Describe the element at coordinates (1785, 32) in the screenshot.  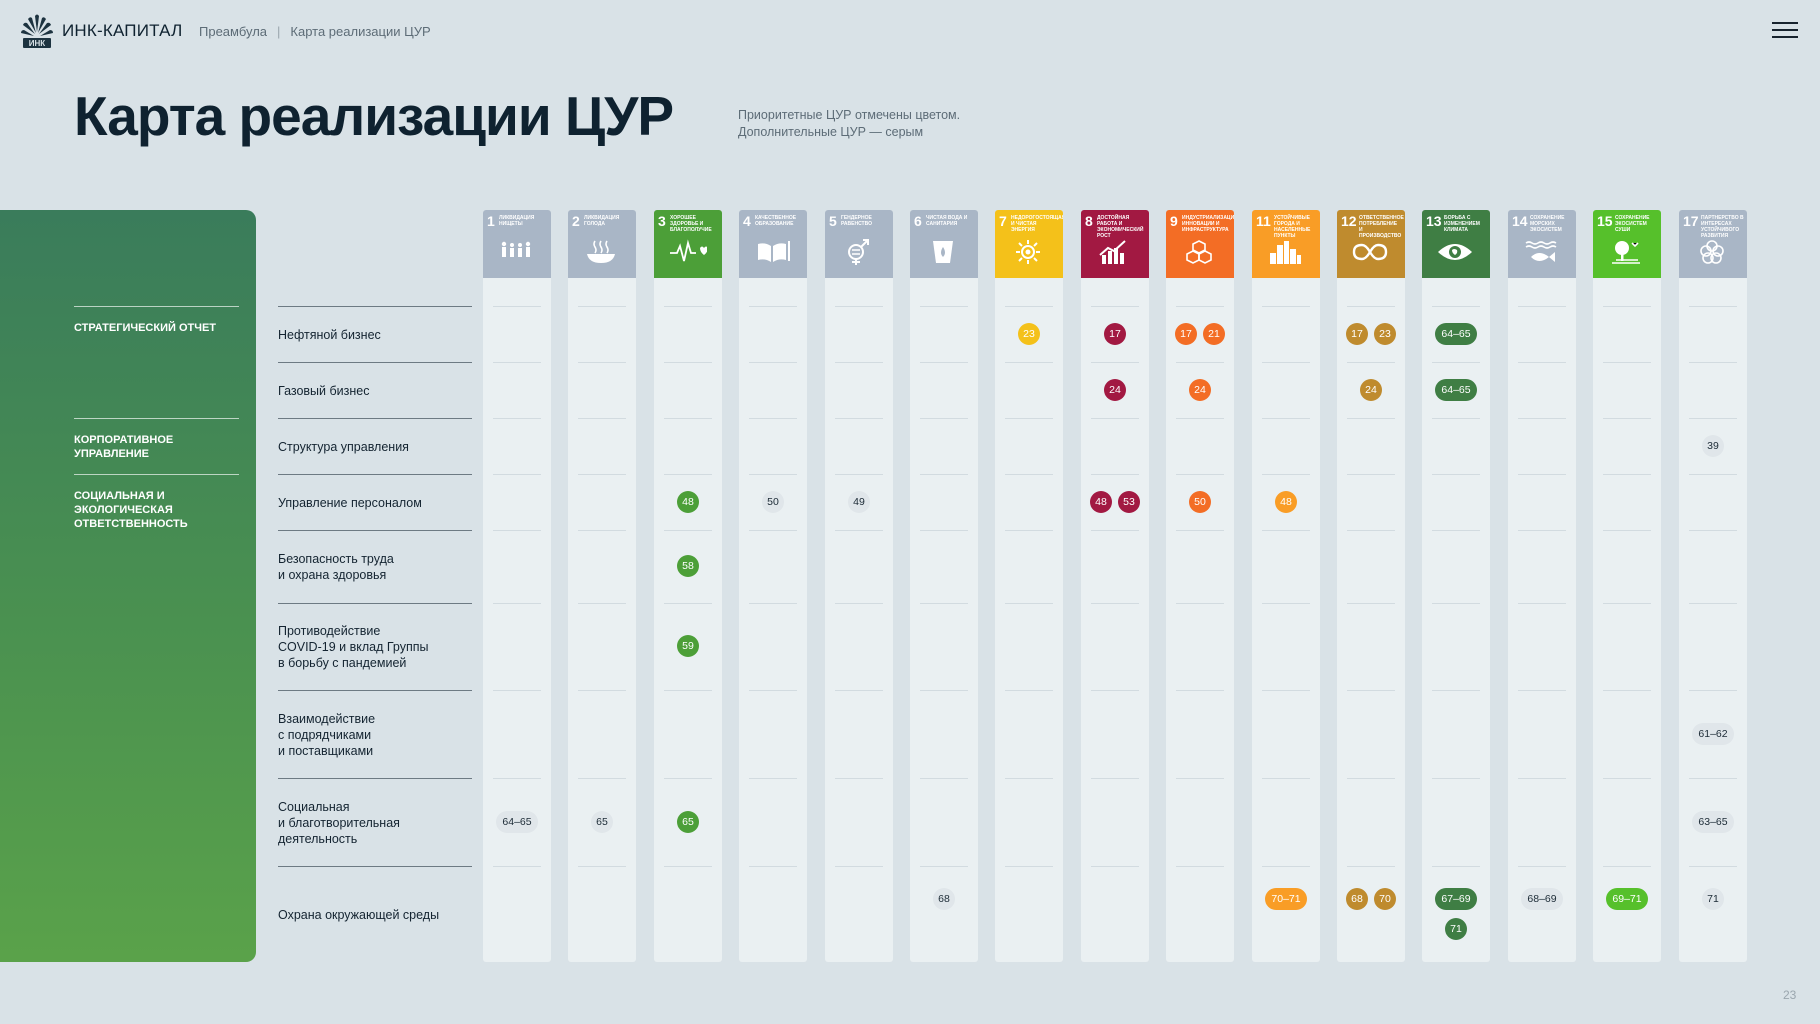
I see `hamburger-menu-icon` at that location.